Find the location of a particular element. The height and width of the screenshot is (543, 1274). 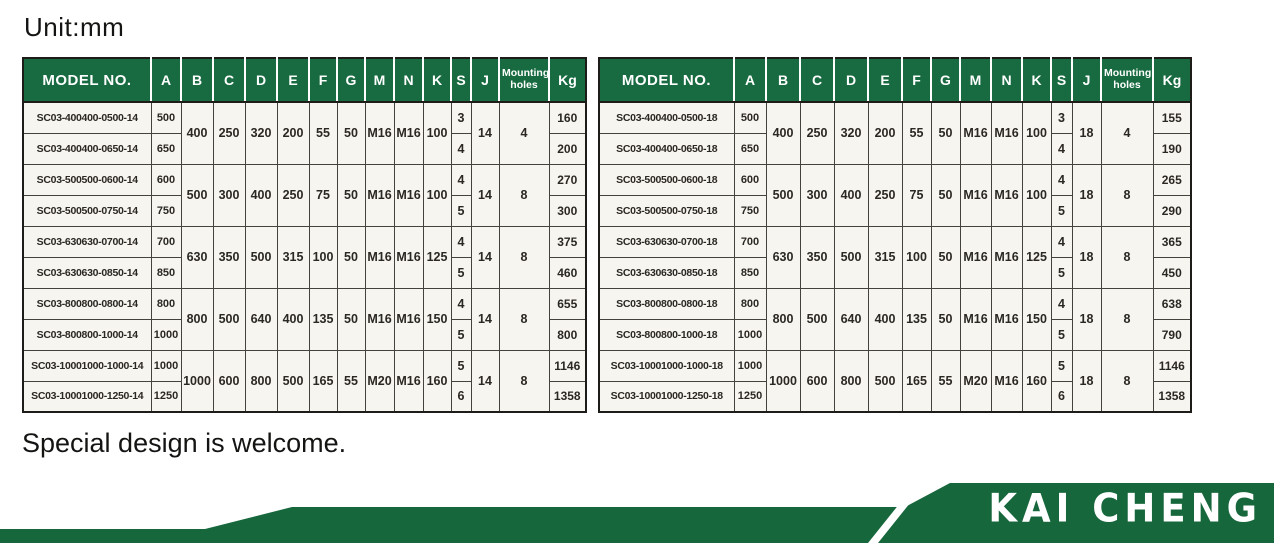

cell-model: SC03-630630-0850-18 is located at coordinates (666, 272).